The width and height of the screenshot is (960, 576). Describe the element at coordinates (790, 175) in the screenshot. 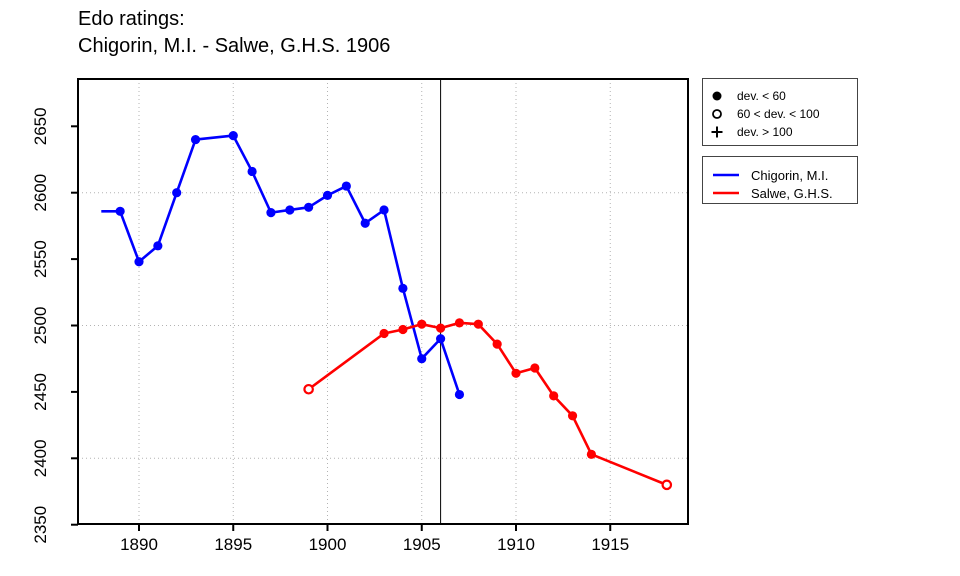

I see `legend-label: Chigorin, M.I.` at that location.